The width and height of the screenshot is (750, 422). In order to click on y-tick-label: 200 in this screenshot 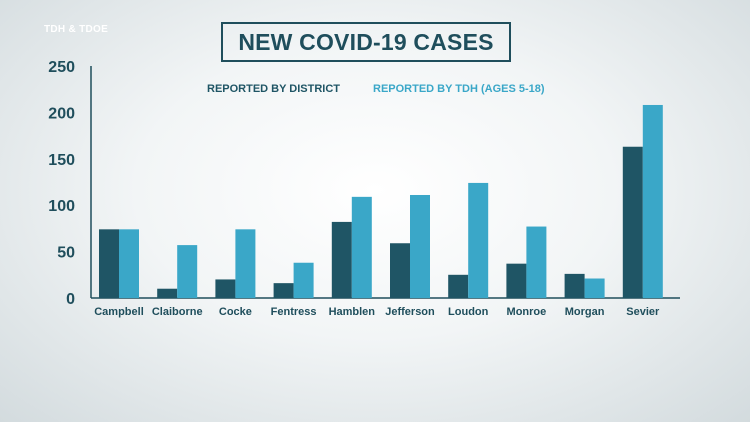, I will do `click(61, 113)`.